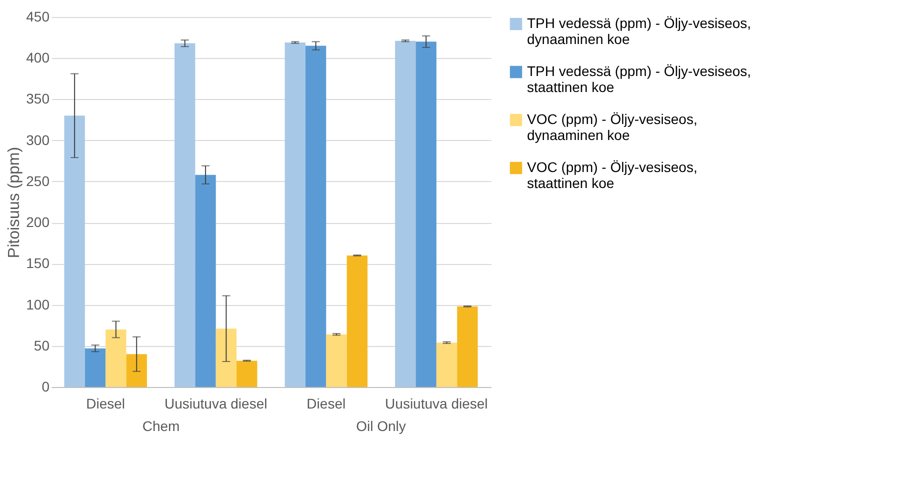  Describe the element at coordinates (46, 386) in the screenshot. I see `y-tick-label: 0` at that location.